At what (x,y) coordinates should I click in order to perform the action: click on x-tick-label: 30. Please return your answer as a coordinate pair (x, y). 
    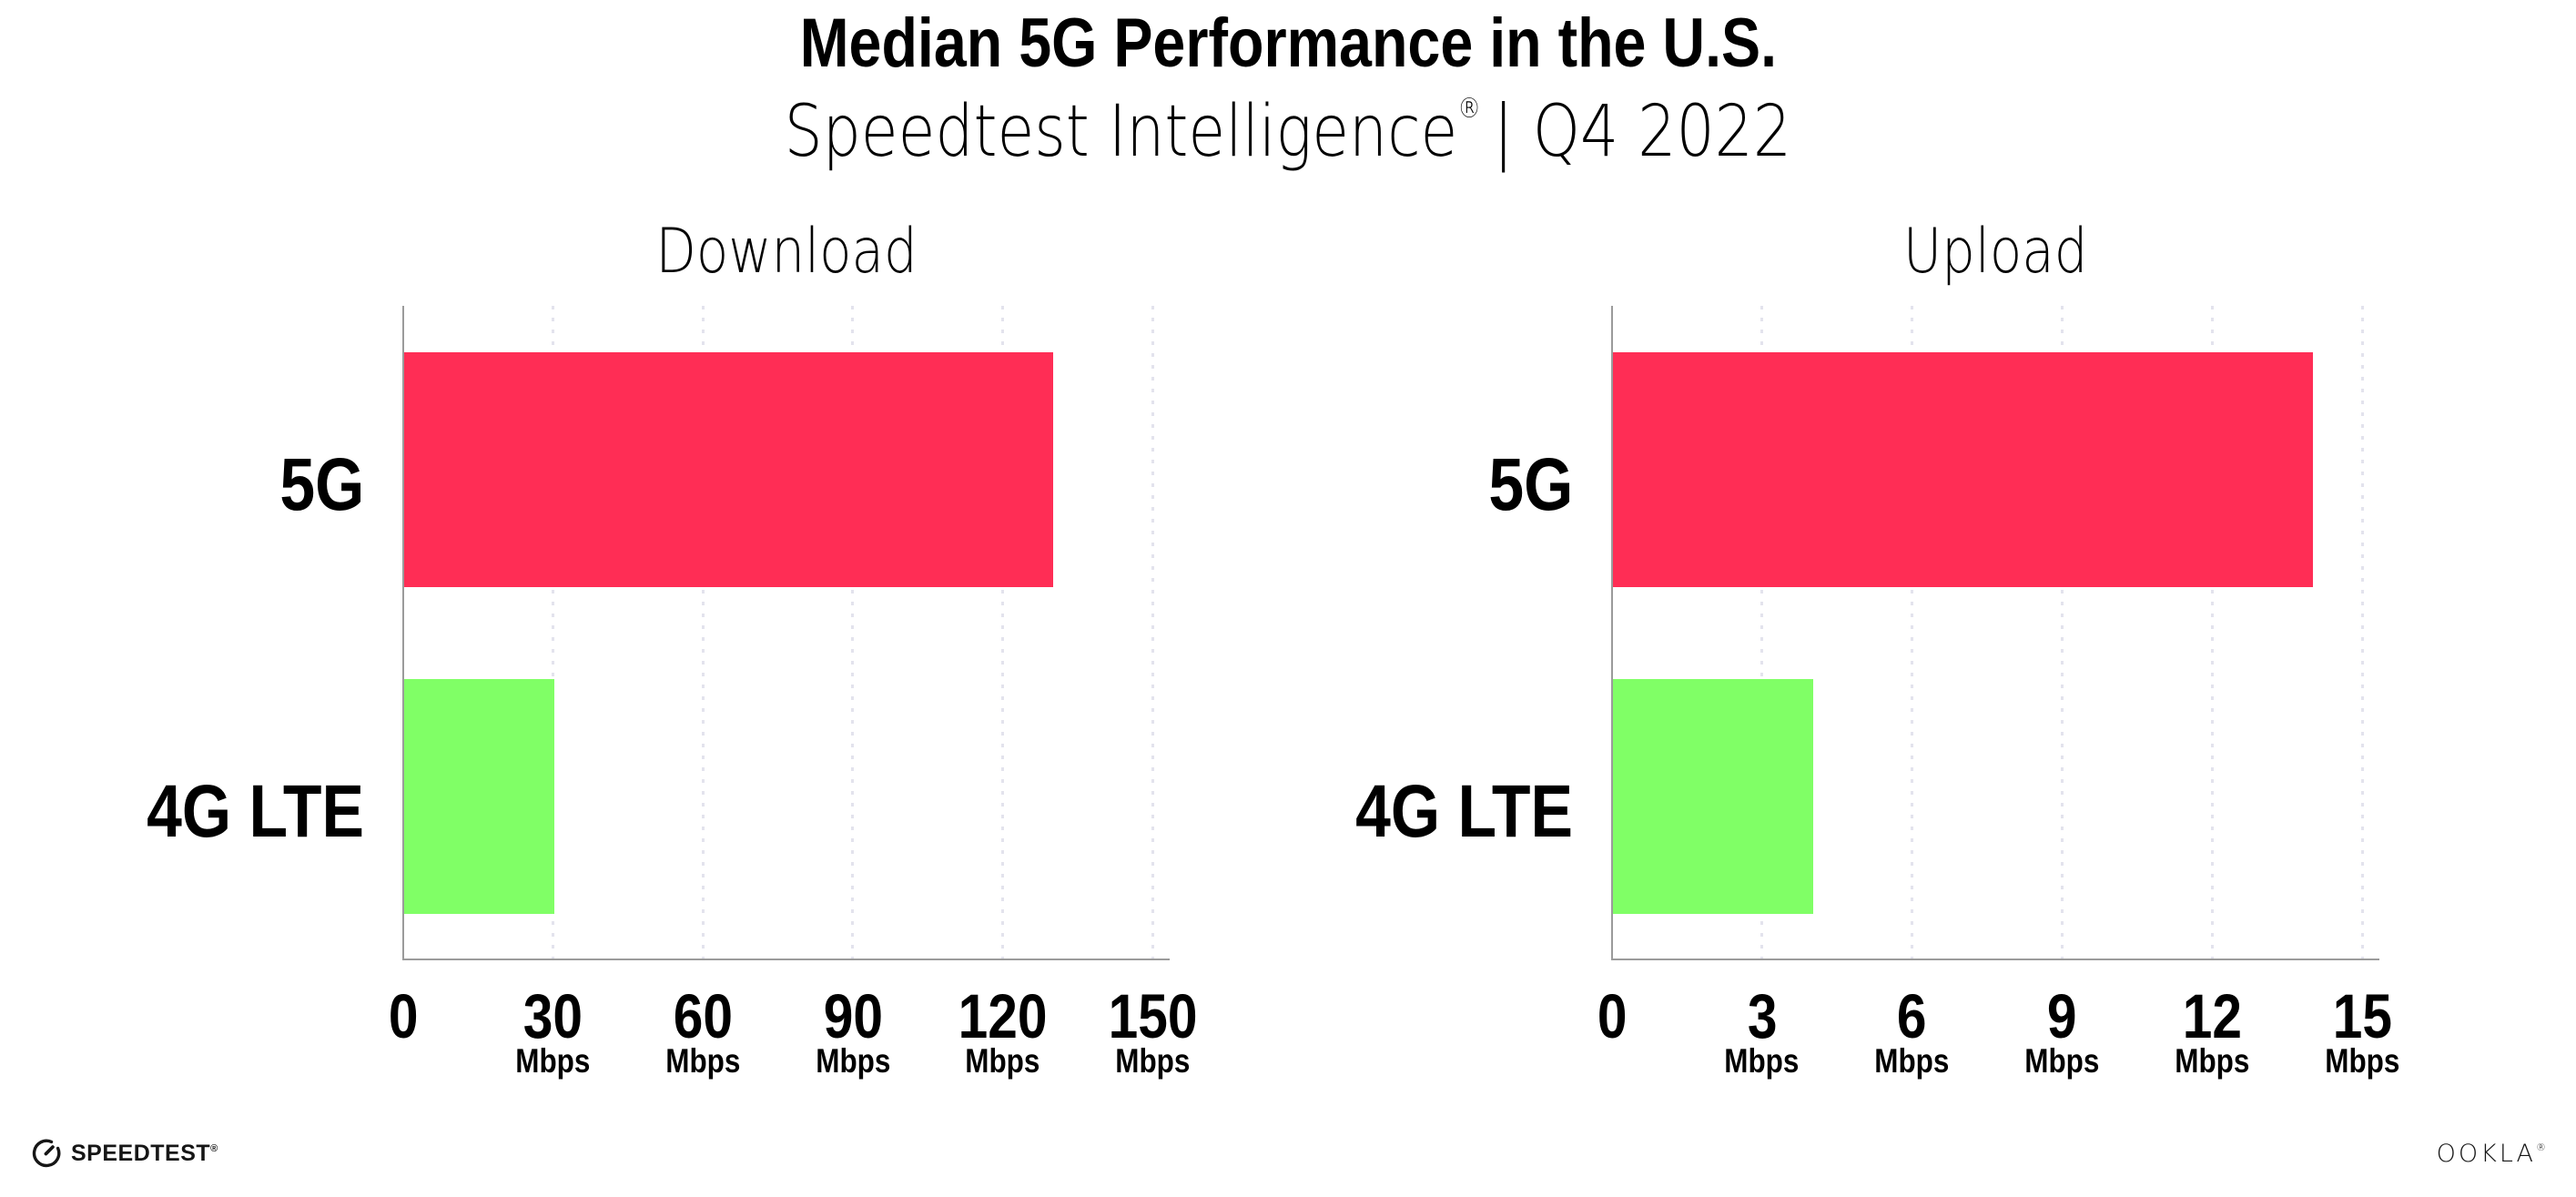
    Looking at the image, I should click on (553, 1017).